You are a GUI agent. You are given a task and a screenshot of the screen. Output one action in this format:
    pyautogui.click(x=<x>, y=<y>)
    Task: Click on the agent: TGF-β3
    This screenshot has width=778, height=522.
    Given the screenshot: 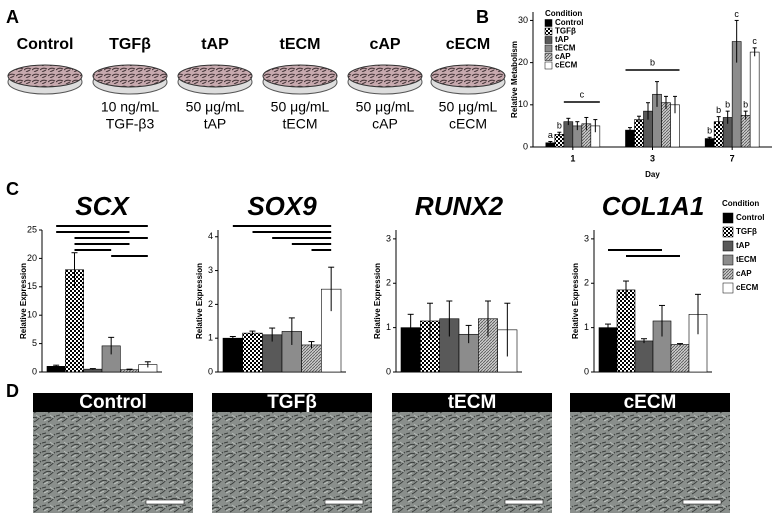 What is the action you would take?
    pyautogui.click(x=130, y=124)
    